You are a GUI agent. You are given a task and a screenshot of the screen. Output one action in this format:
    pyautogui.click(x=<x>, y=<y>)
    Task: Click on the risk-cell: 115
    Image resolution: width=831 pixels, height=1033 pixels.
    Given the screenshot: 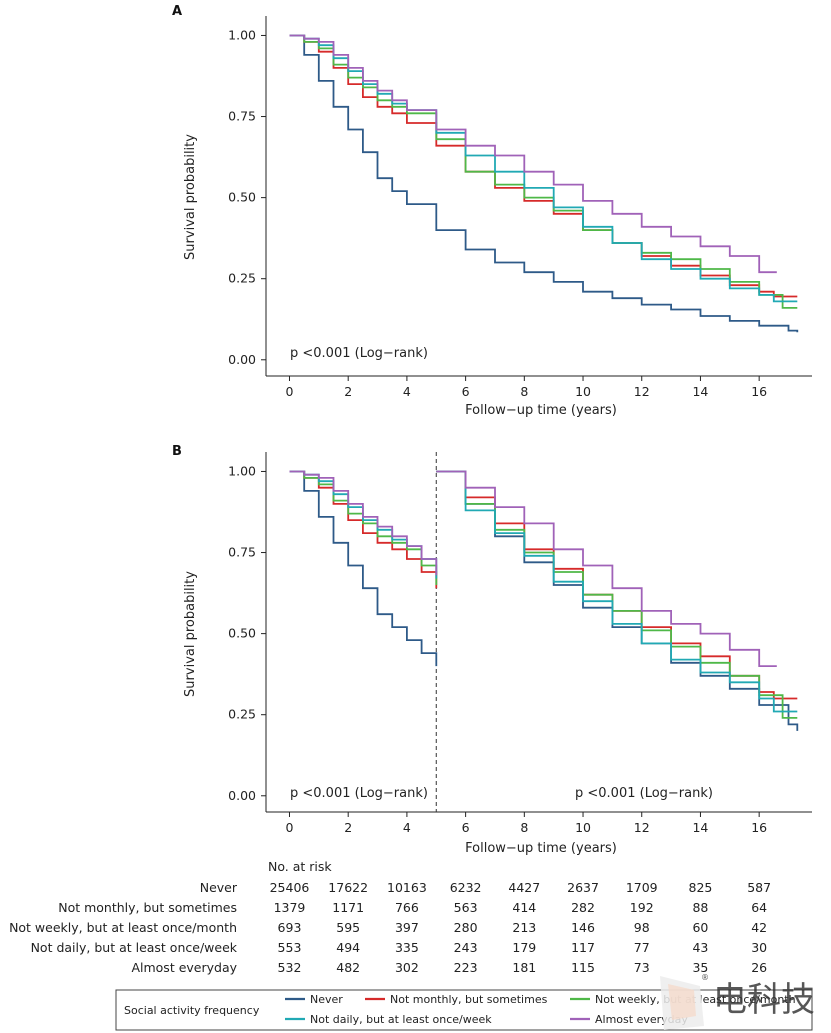 What is the action you would take?
    pyautogui.click(x=583, y=967)
    